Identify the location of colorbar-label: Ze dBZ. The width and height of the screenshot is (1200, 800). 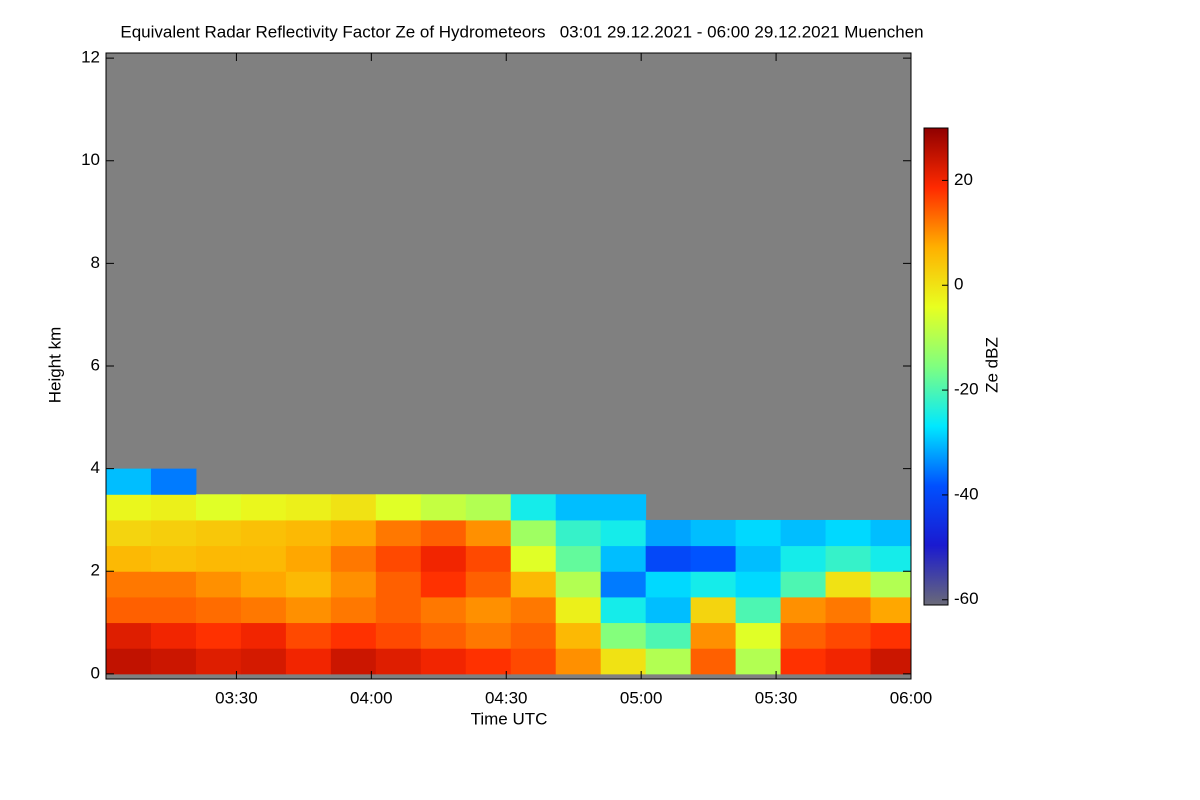
(991, 365).